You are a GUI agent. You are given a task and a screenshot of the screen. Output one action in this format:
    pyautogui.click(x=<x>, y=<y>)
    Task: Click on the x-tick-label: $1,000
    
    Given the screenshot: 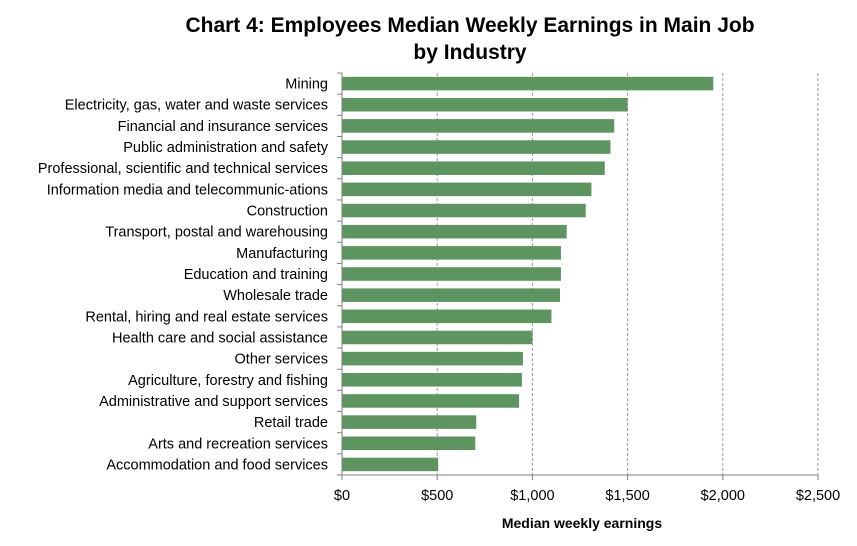 What is the action you would take?
    pyautogui.click(x=532, y=496)
    